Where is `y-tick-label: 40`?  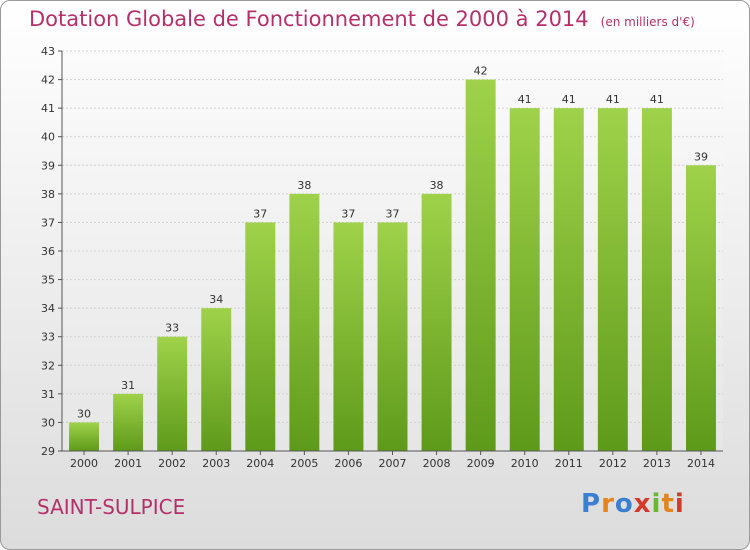
y-tick-label: 40 is located at coordinates (48, 137).